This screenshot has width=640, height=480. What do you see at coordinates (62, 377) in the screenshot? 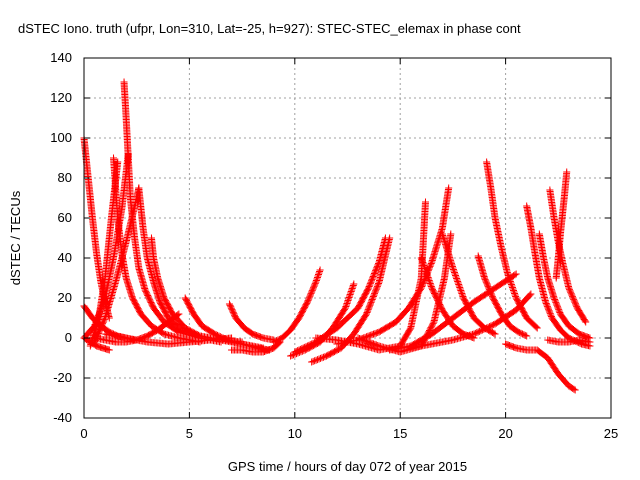
I see `y-tick-label: -20` at bounding box center [62, 377].